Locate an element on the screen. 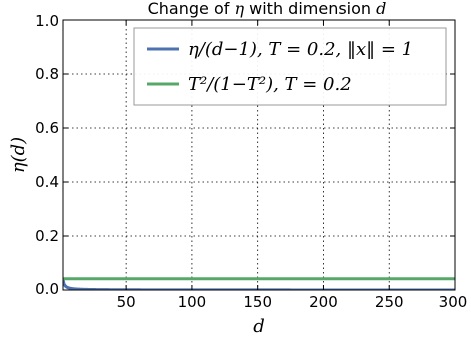  series-line-eta is located at coordinates (259, 283).